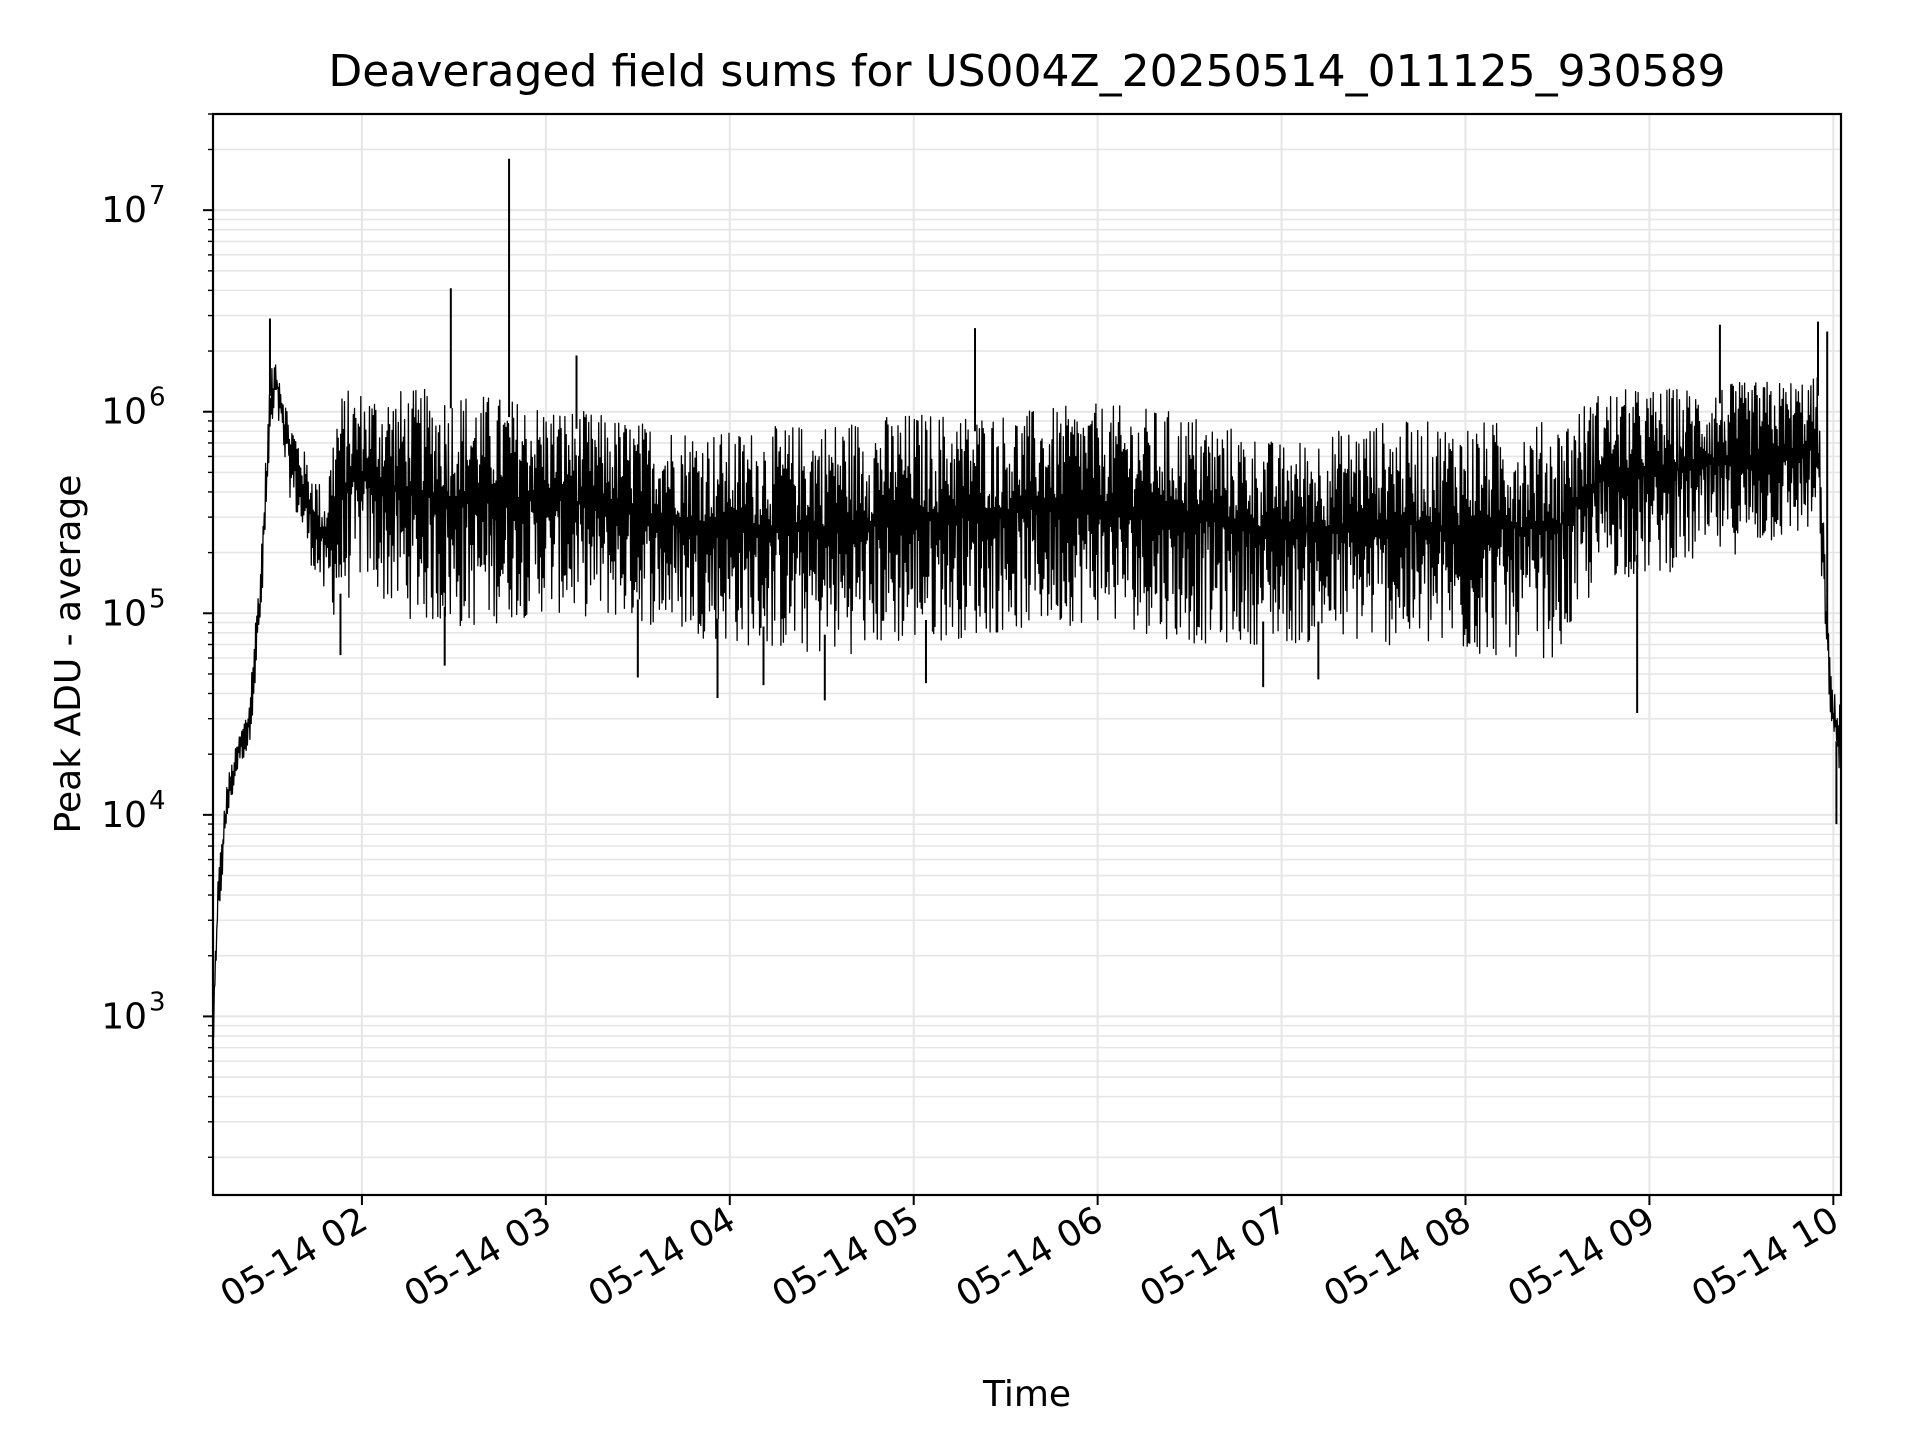 This screenshot has height=1440, width=1920. What do you see at coordinates (157, 398) in the screenshot?
I see `y-tick-exponent: 6` at bounding box center [157, 398].